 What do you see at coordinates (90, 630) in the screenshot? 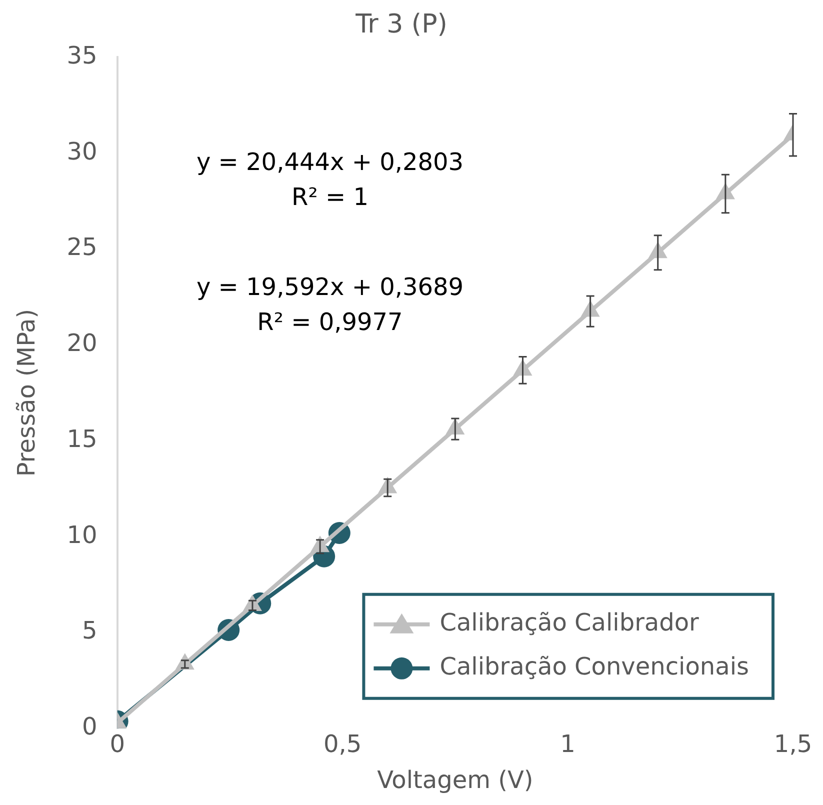
I see `y-tick-label: 5` at bounding box center [90, 630].